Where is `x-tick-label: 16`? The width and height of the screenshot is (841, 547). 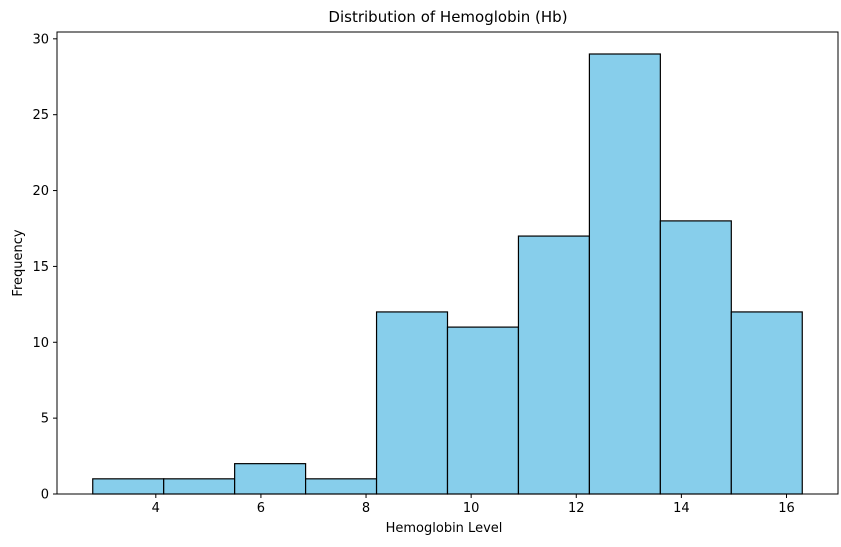 x-tick-label: 16 is located at coordinates (786, 508).